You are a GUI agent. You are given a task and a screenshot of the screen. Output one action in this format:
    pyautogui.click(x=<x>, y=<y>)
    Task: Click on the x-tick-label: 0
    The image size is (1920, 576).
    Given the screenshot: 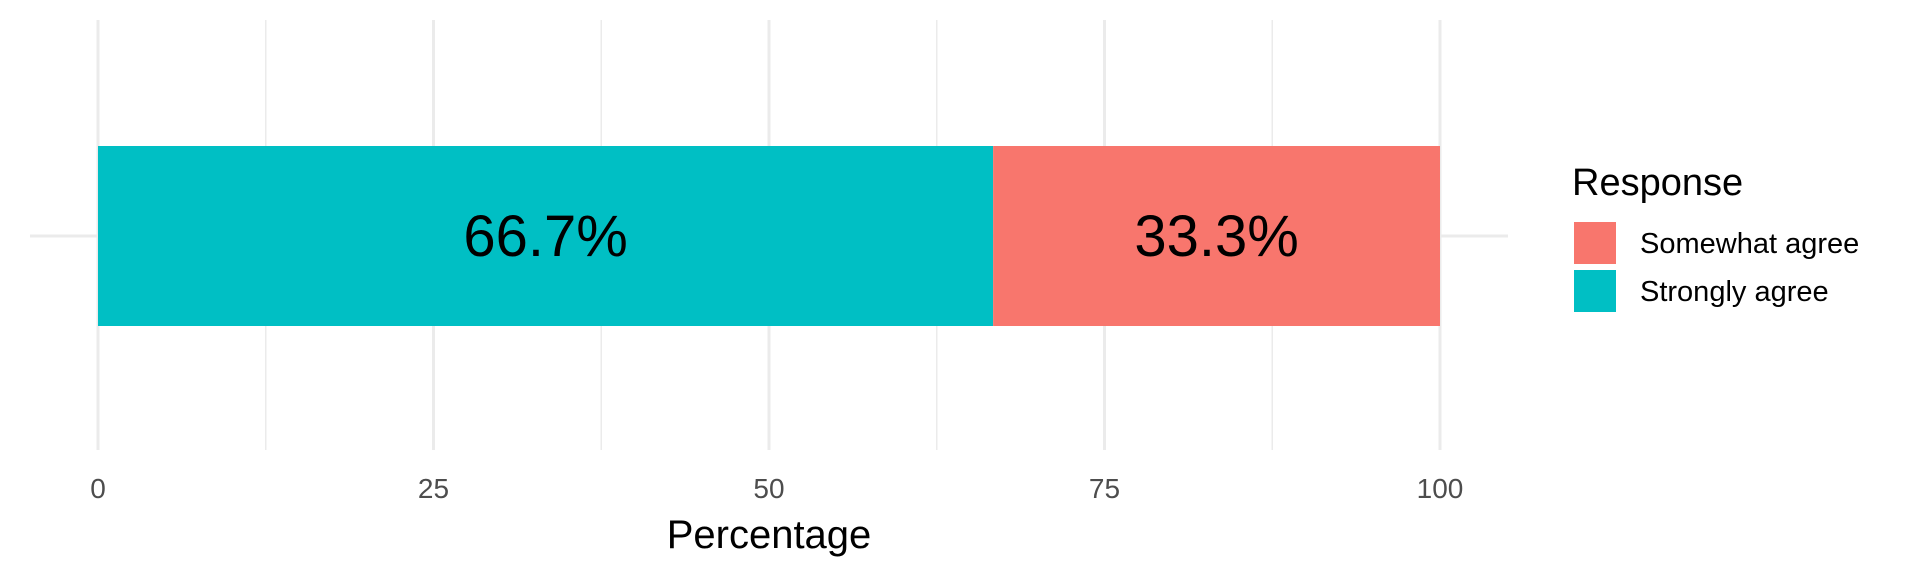 What is the action you would take?
    pyautogui.click(x=98, y=488)
    